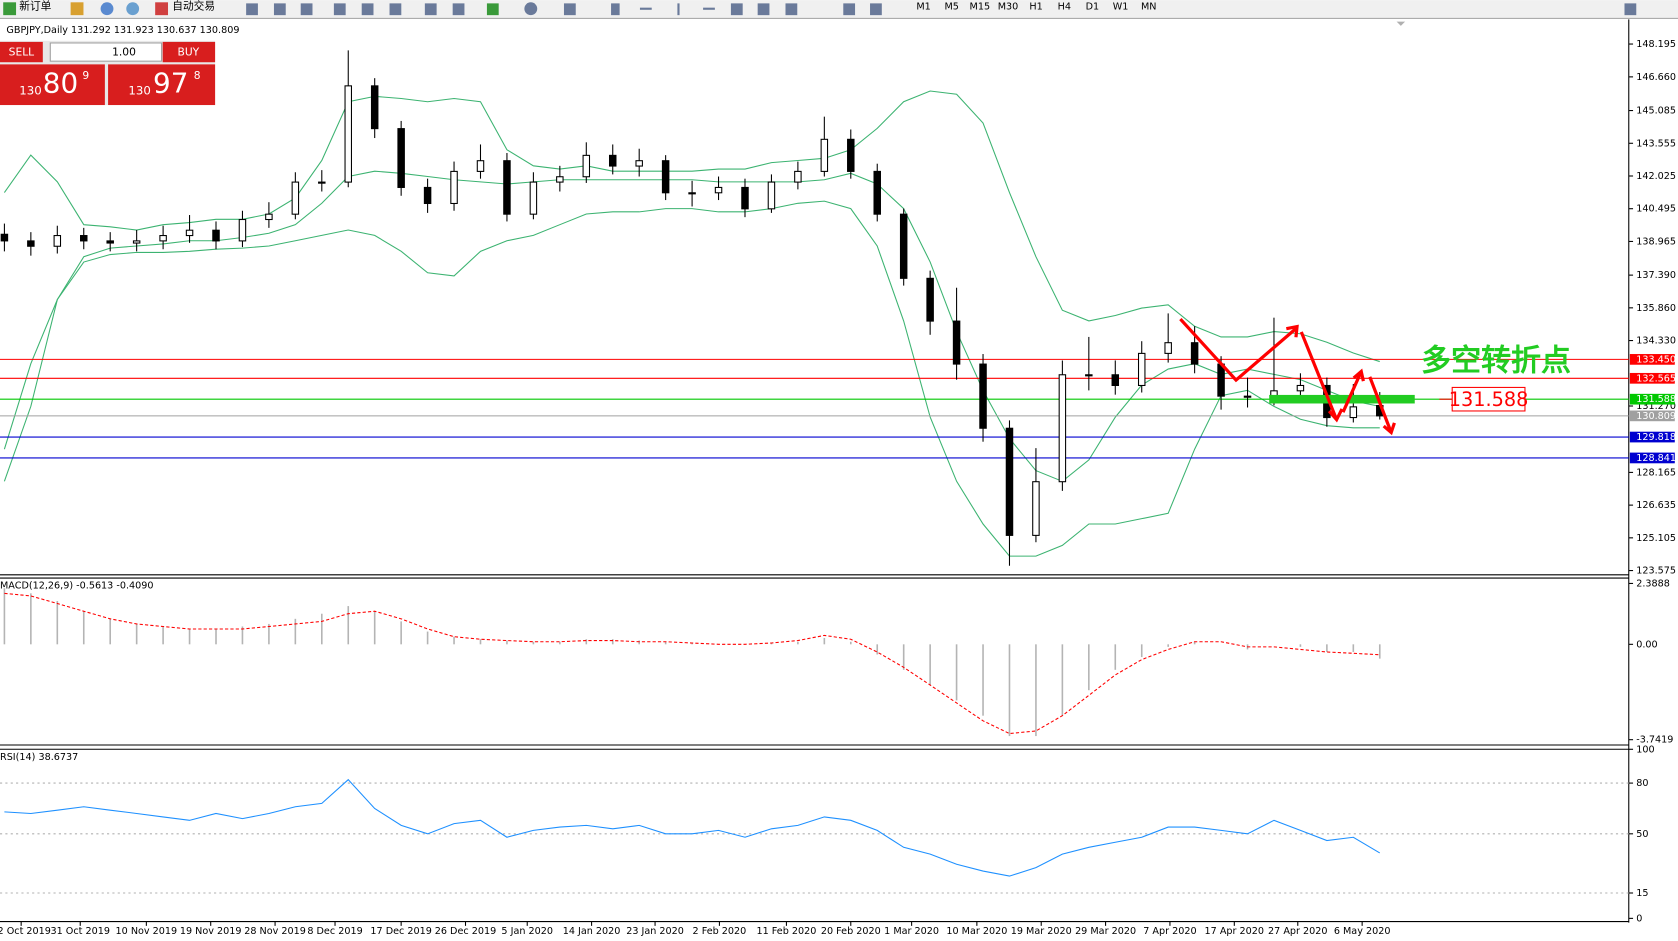  I want to click on arrow-head, so click(1292, 331).